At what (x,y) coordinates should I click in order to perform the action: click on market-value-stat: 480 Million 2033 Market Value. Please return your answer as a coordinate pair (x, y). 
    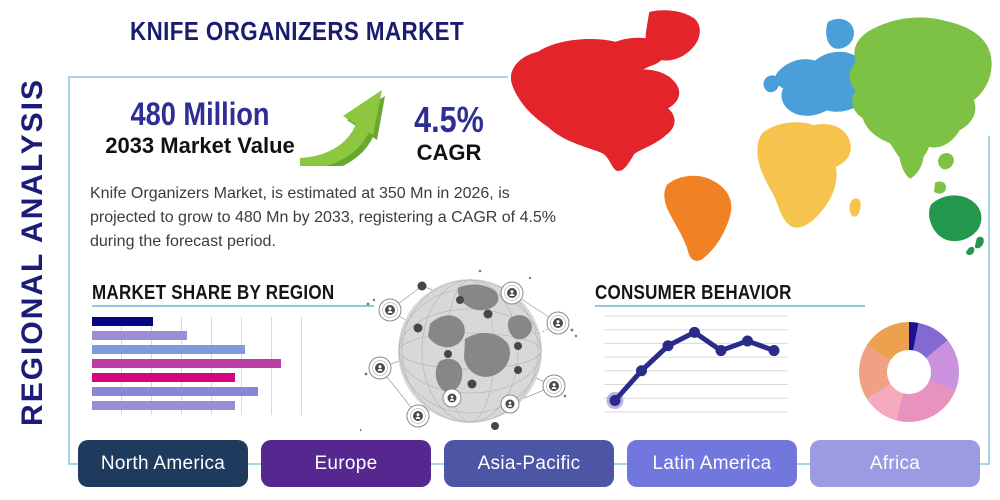
    Looking at the image, I should click on (200, 127).